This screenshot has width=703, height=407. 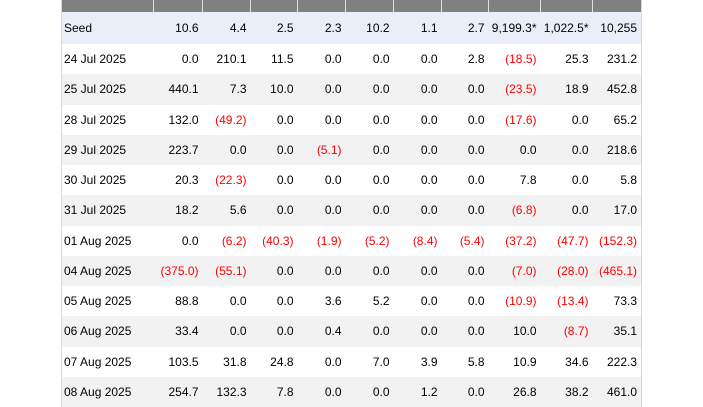 What do you see at coordinates (617, 28) in the screenshot?
I see `table-cell: 10,255` at bounding box center [617, 28].